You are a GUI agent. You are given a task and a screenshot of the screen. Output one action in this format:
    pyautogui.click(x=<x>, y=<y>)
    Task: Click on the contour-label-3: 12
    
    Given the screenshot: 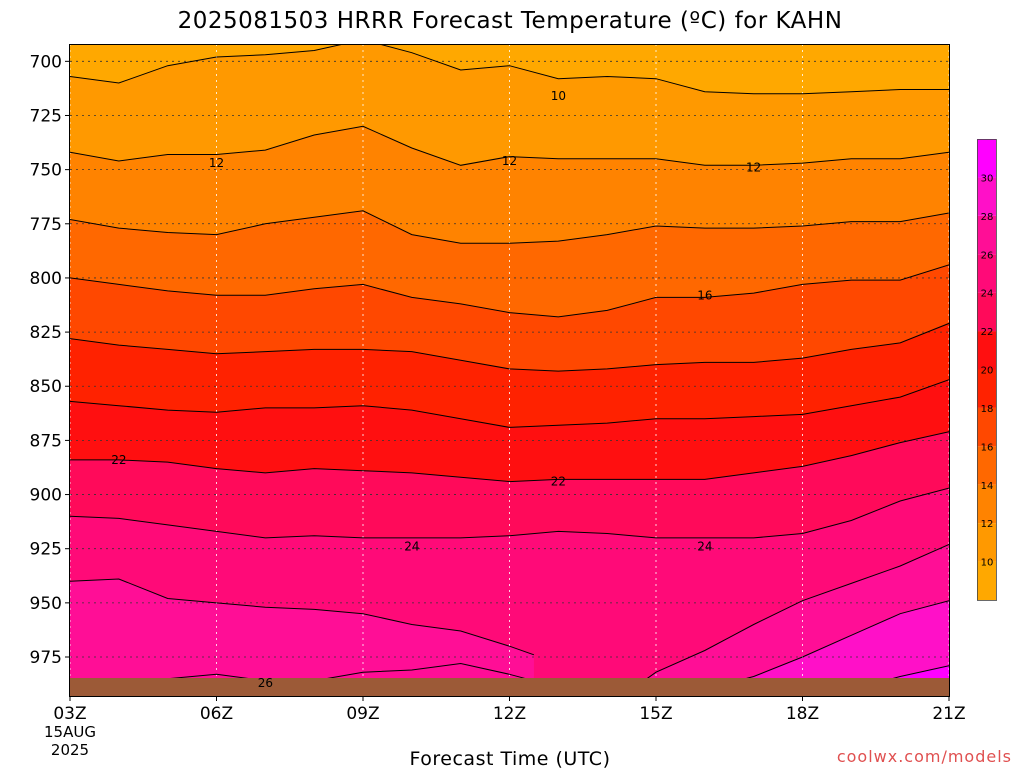 What is the action you would take?
    pyautogui.click(x=753, y=167)
    